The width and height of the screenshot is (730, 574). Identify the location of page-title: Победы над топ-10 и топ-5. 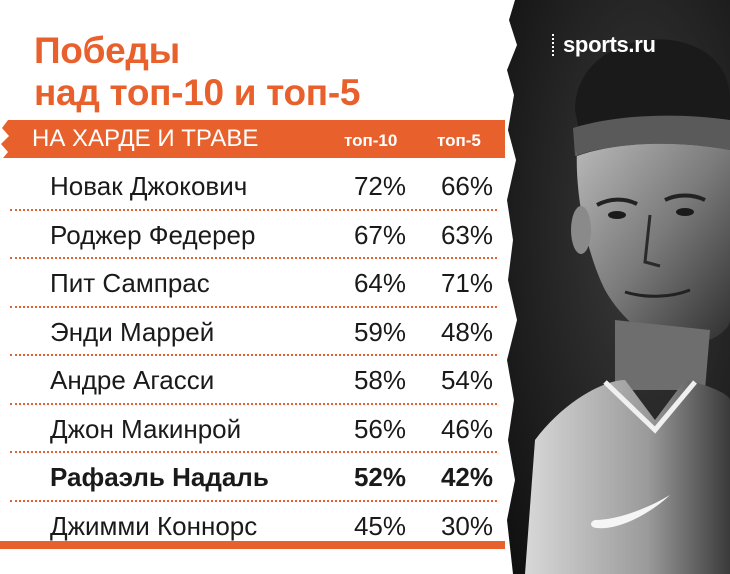
(197, 72).